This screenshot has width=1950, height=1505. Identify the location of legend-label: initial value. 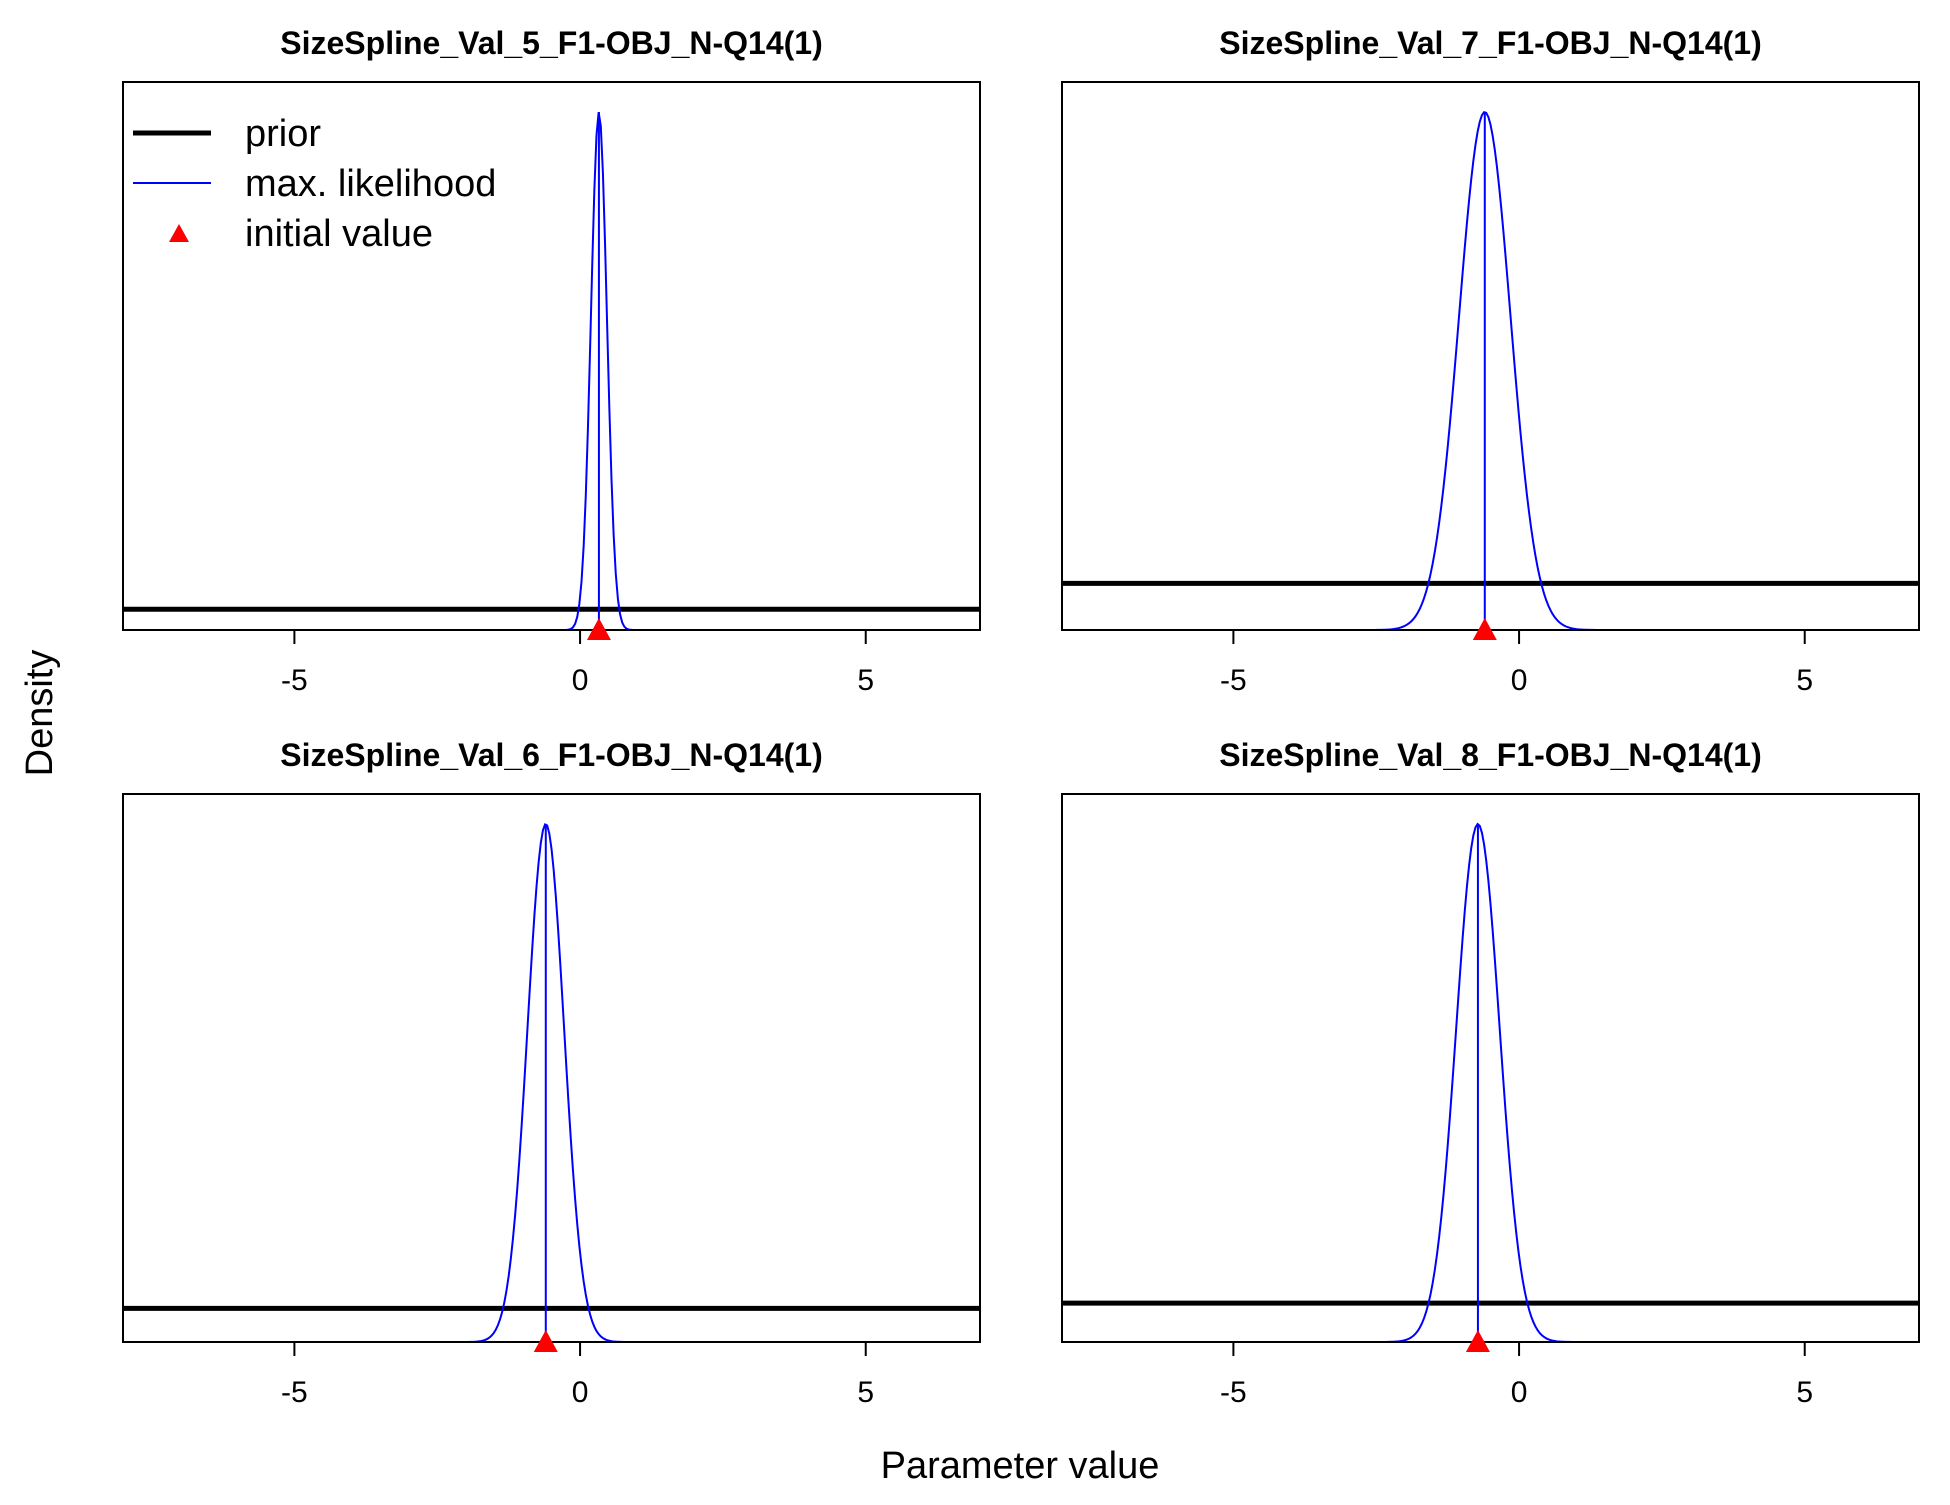
(339, 234).